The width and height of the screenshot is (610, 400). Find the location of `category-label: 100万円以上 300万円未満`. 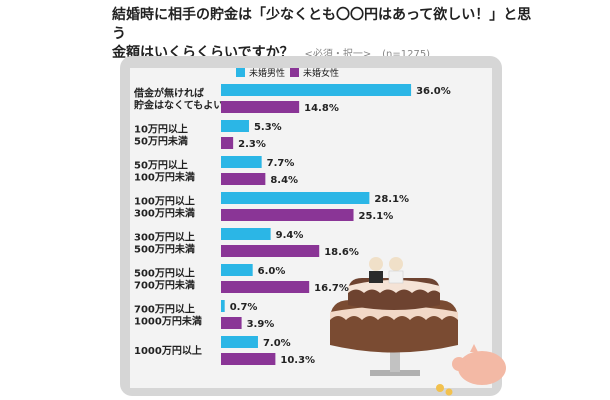

category-label: 100万円以上 300万円未満 is located at coordinates (164, 207).